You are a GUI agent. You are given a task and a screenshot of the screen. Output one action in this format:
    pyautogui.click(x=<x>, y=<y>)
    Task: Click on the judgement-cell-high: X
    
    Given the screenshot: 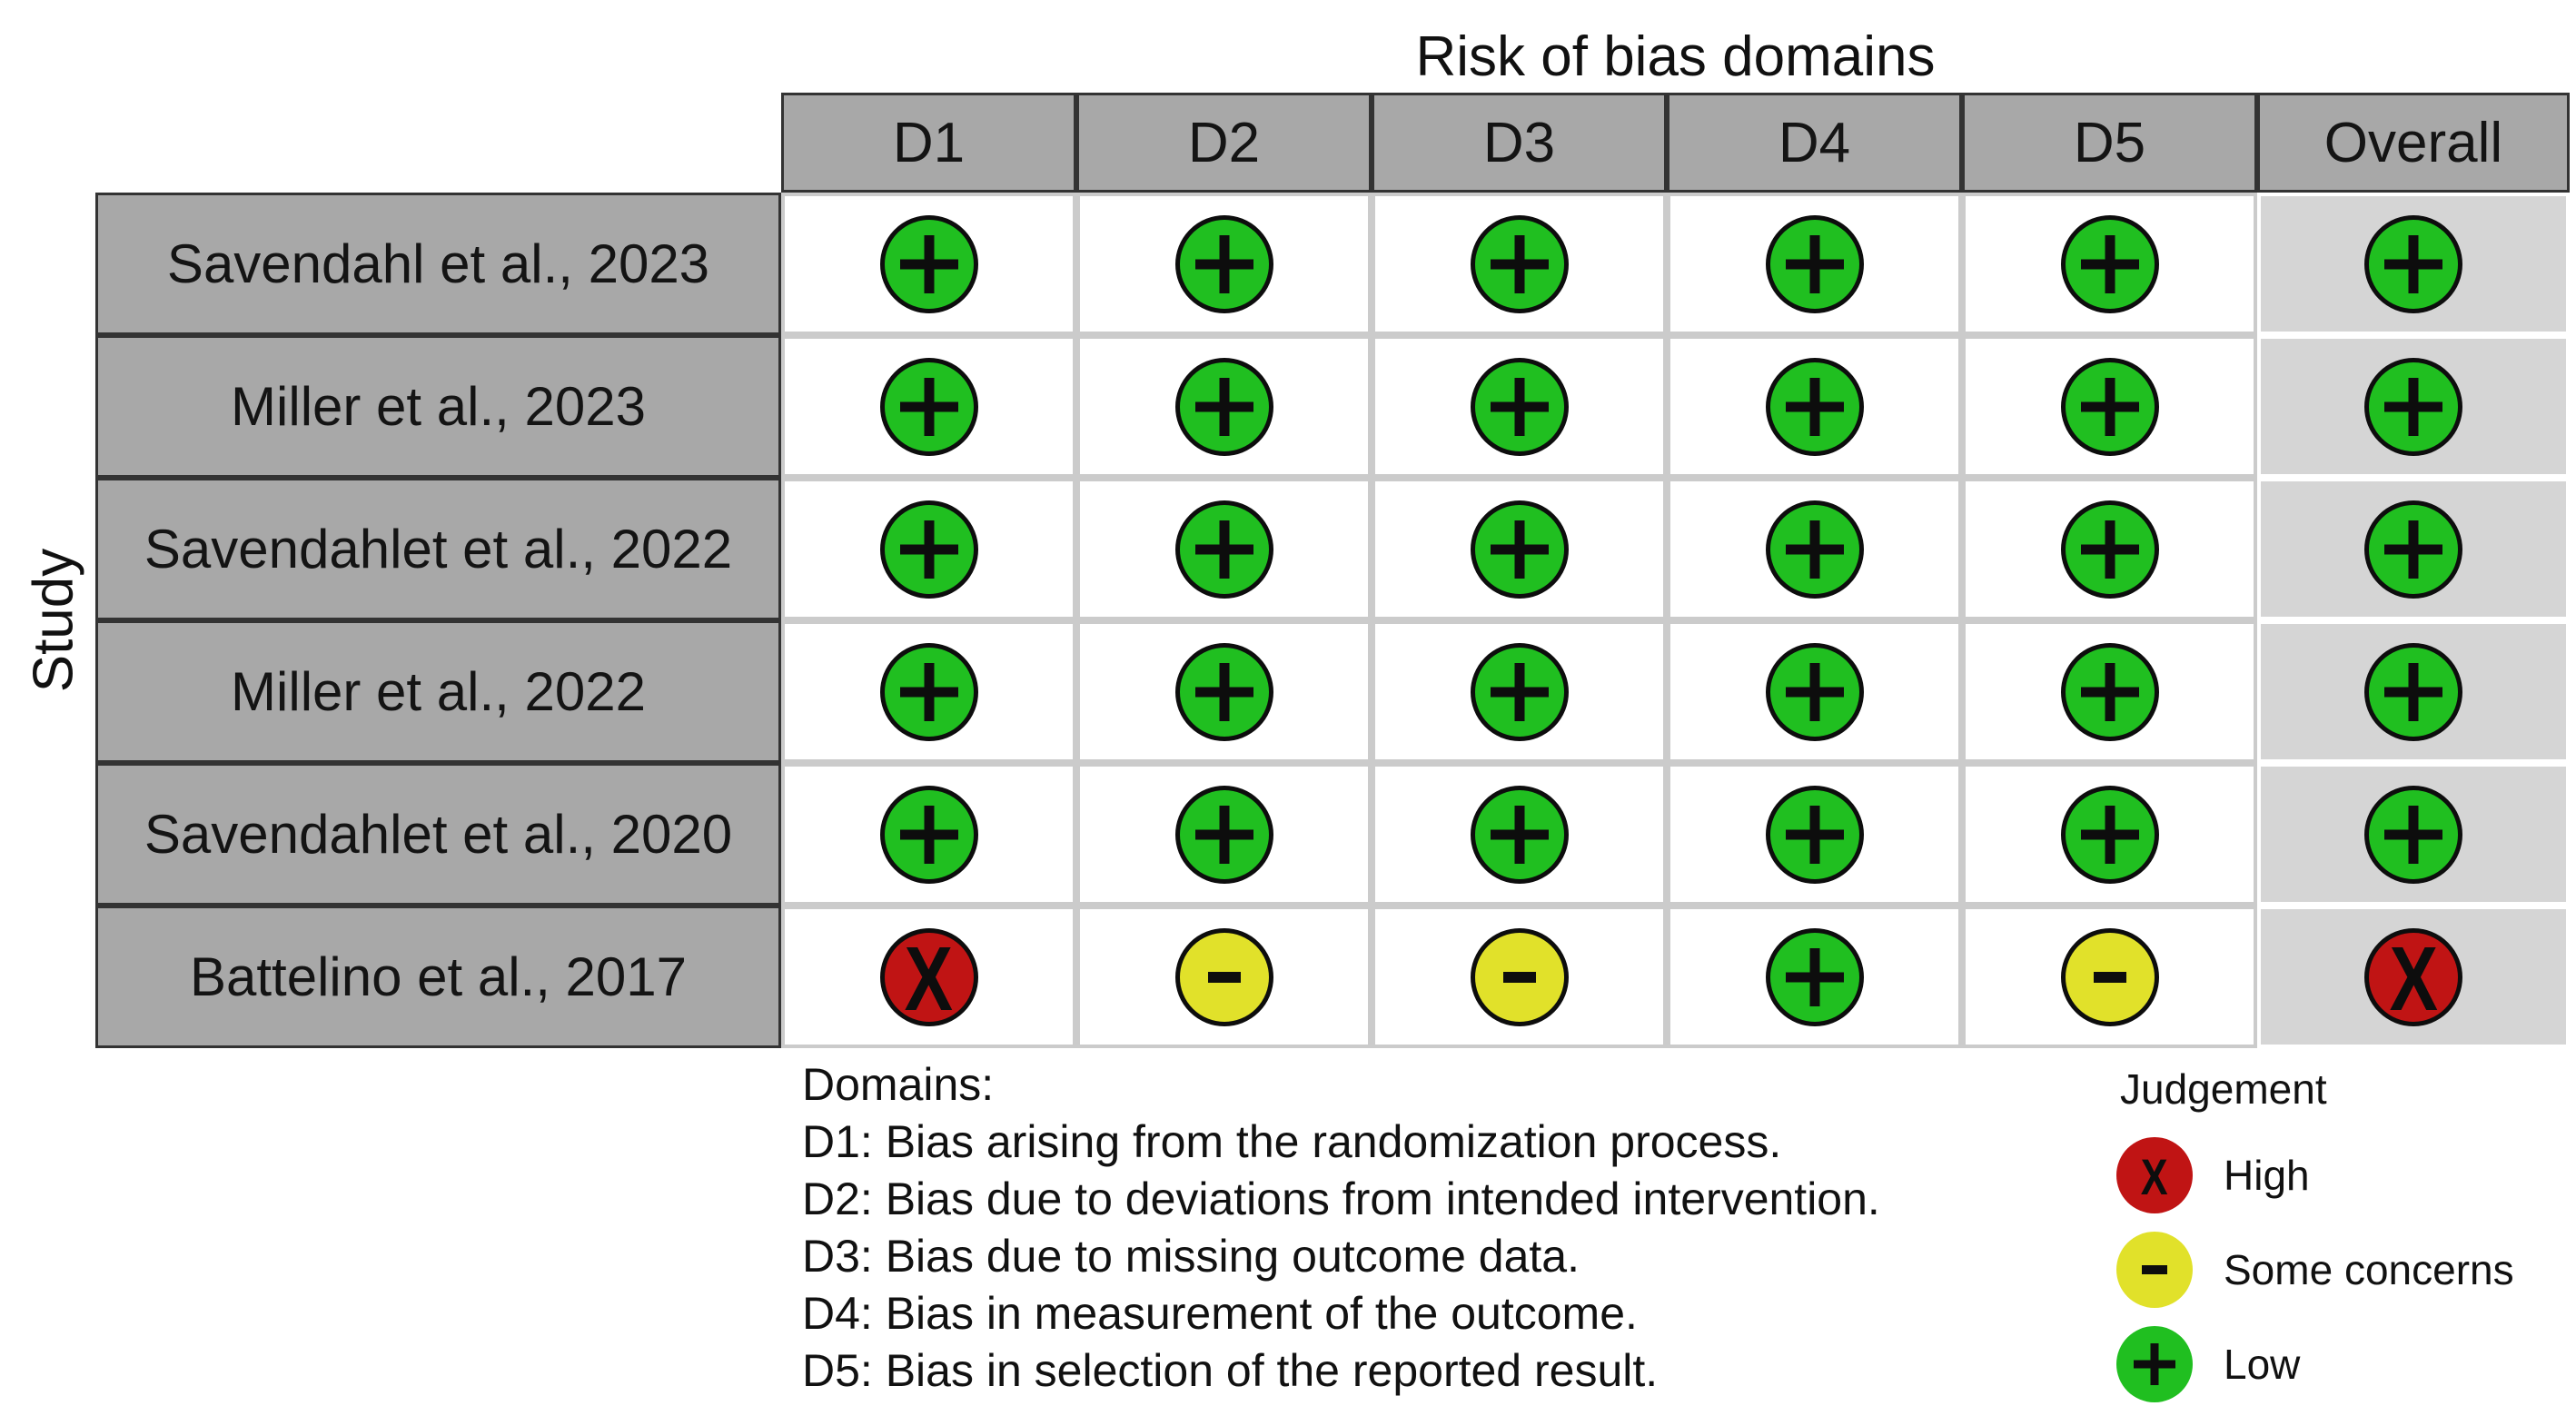 What is the action you would take?
    pyautogui.click(x=928, y=977)
    